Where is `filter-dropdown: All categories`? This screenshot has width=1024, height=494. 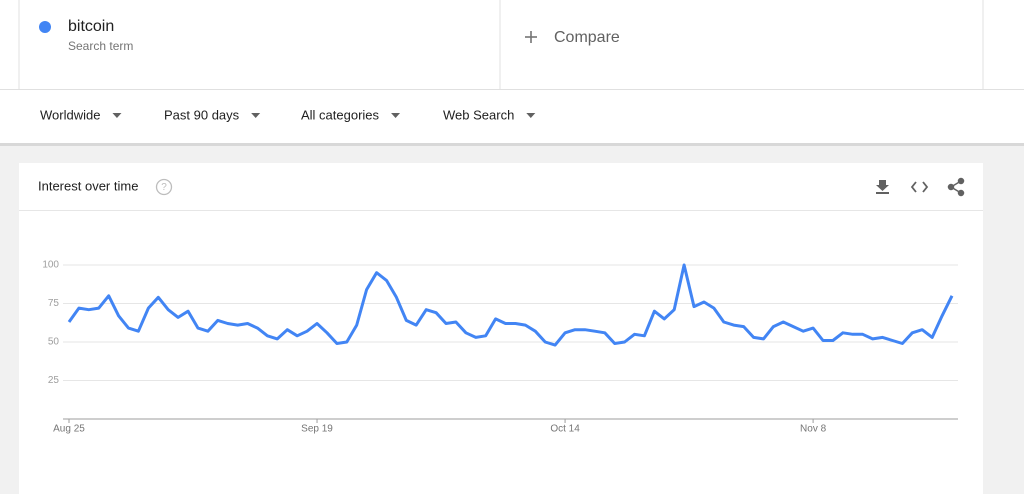
filter-dropdown: All categories is located at coordinates (340, 114).